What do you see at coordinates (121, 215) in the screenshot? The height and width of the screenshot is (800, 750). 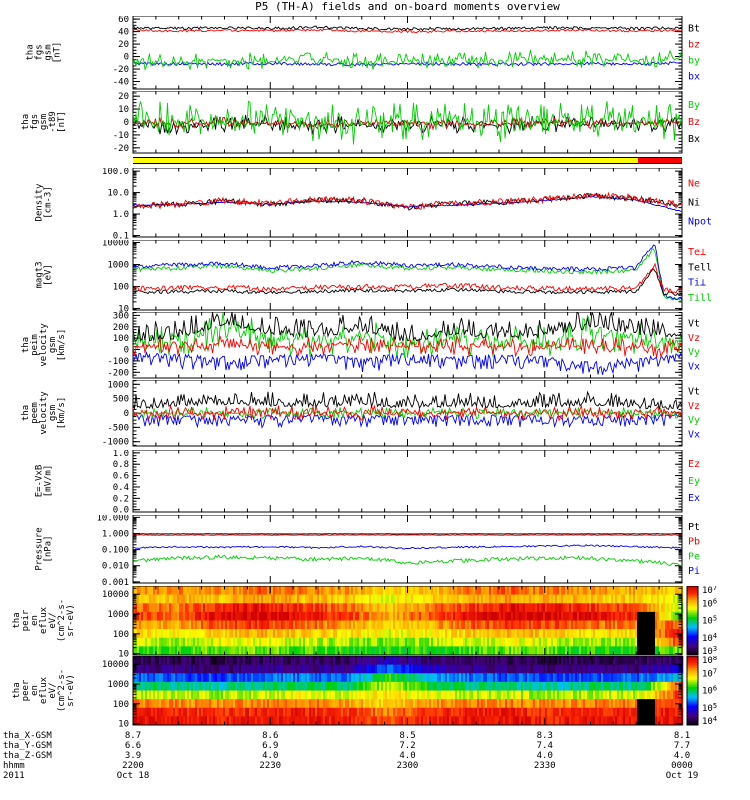 I see `y-tick-label: 1.0` at bounding box center [121, 215].